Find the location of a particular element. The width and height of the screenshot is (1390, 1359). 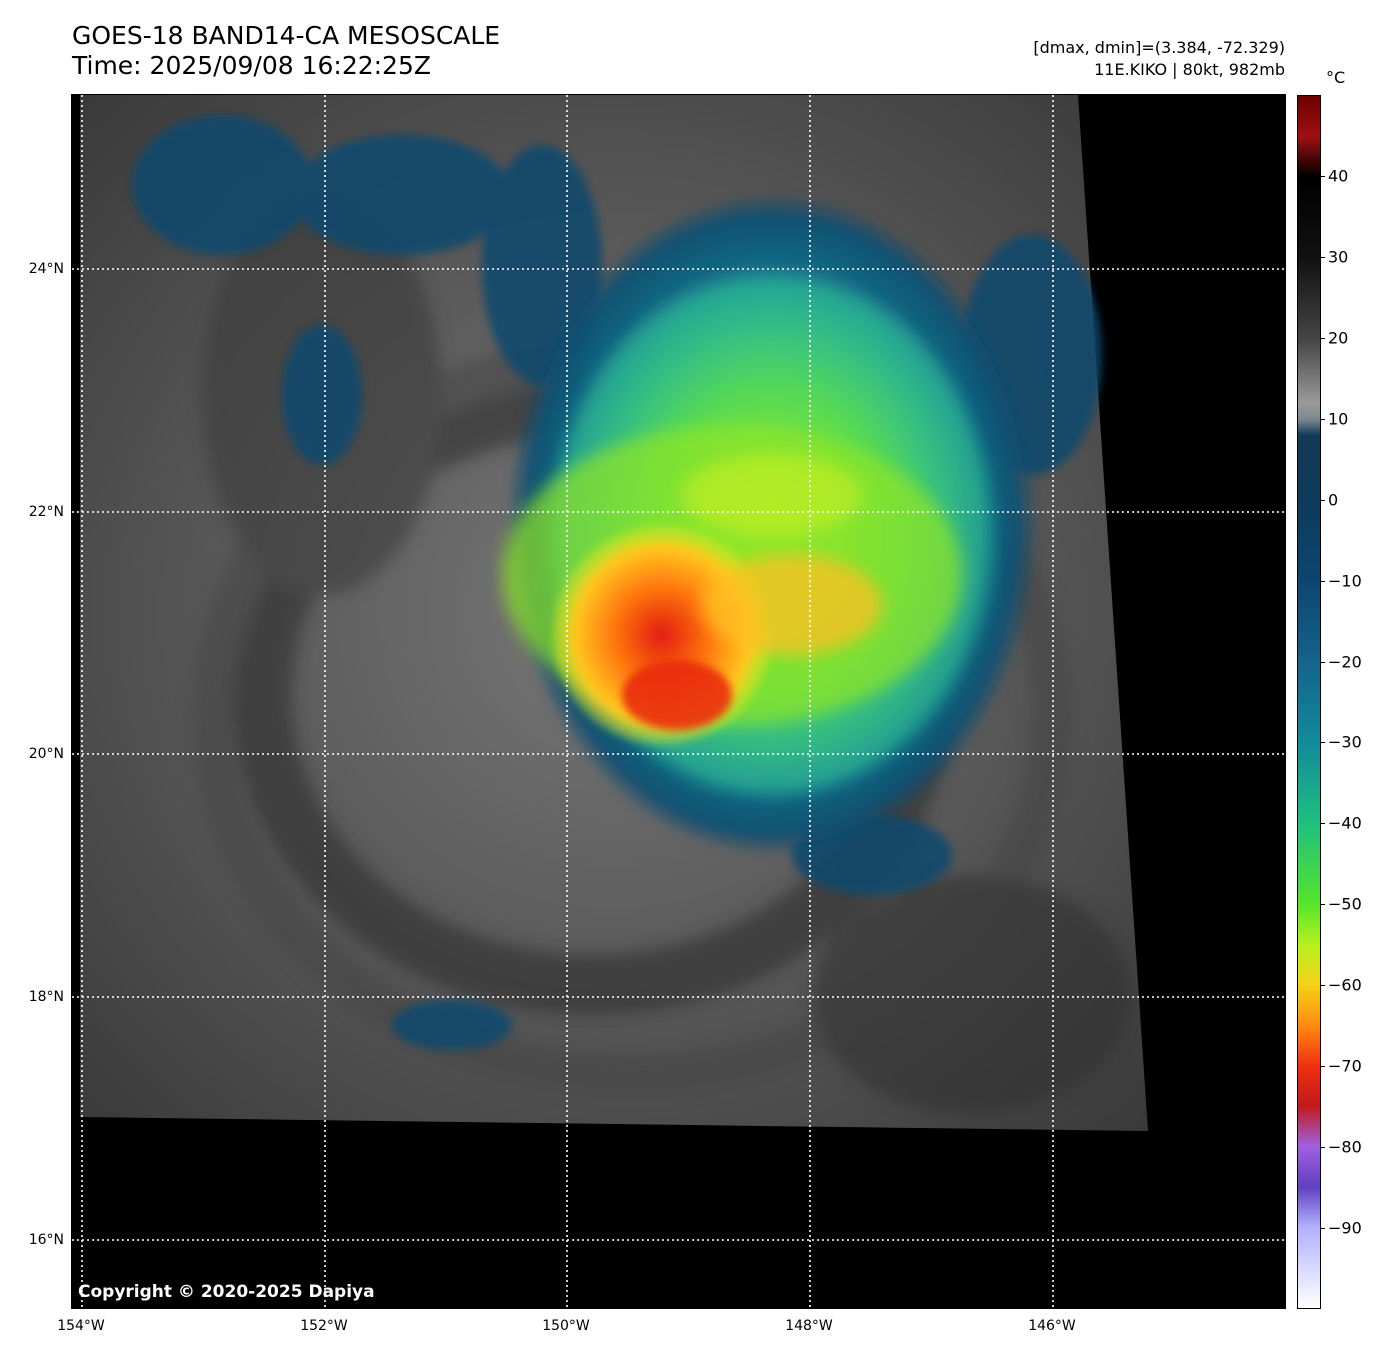

colorbar-tick-label: −30 is located at coordinates (1345, 742).